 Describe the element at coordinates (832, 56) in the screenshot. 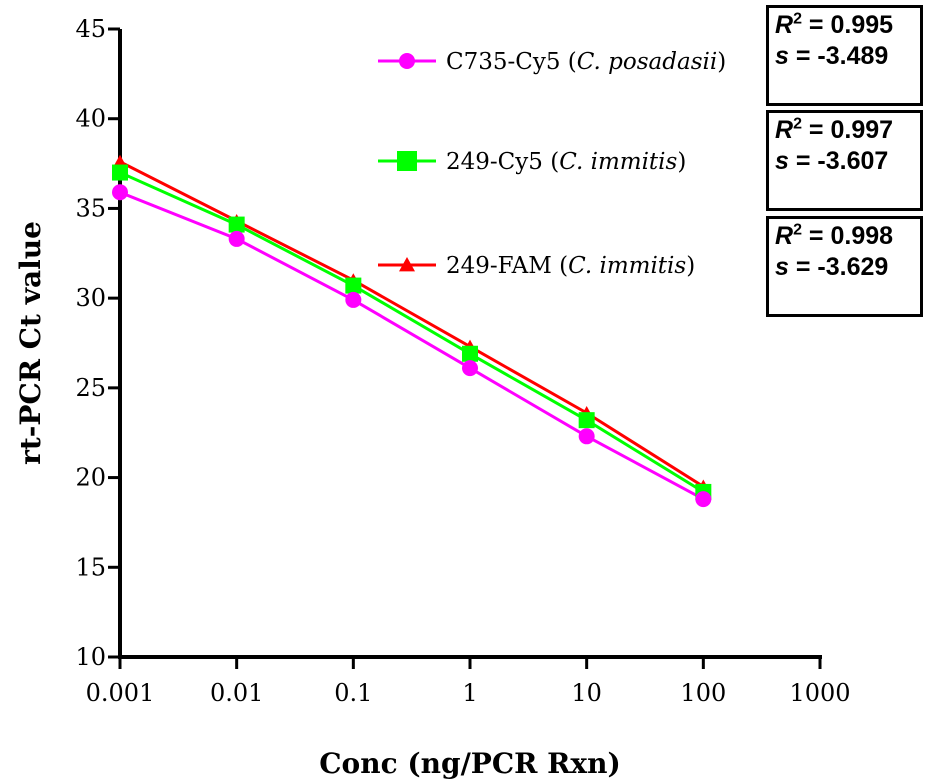

I see `slope-value: s = -3.489` at that location.